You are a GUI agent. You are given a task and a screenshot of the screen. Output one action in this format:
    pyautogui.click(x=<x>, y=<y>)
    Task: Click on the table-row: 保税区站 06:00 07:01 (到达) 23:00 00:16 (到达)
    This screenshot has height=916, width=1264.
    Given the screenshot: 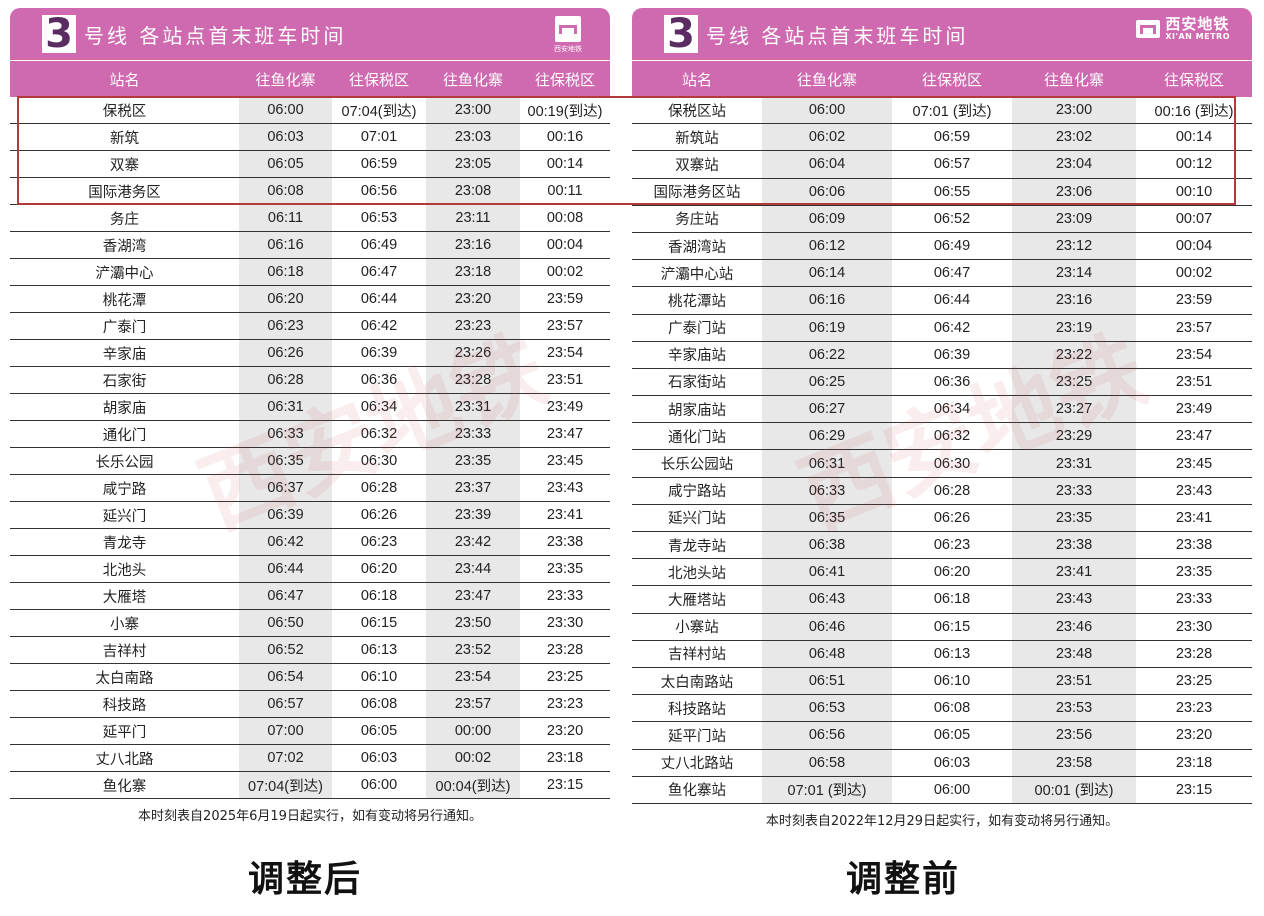 What is the action you would take?
    pyautogui.click(x=942, y=111)
    